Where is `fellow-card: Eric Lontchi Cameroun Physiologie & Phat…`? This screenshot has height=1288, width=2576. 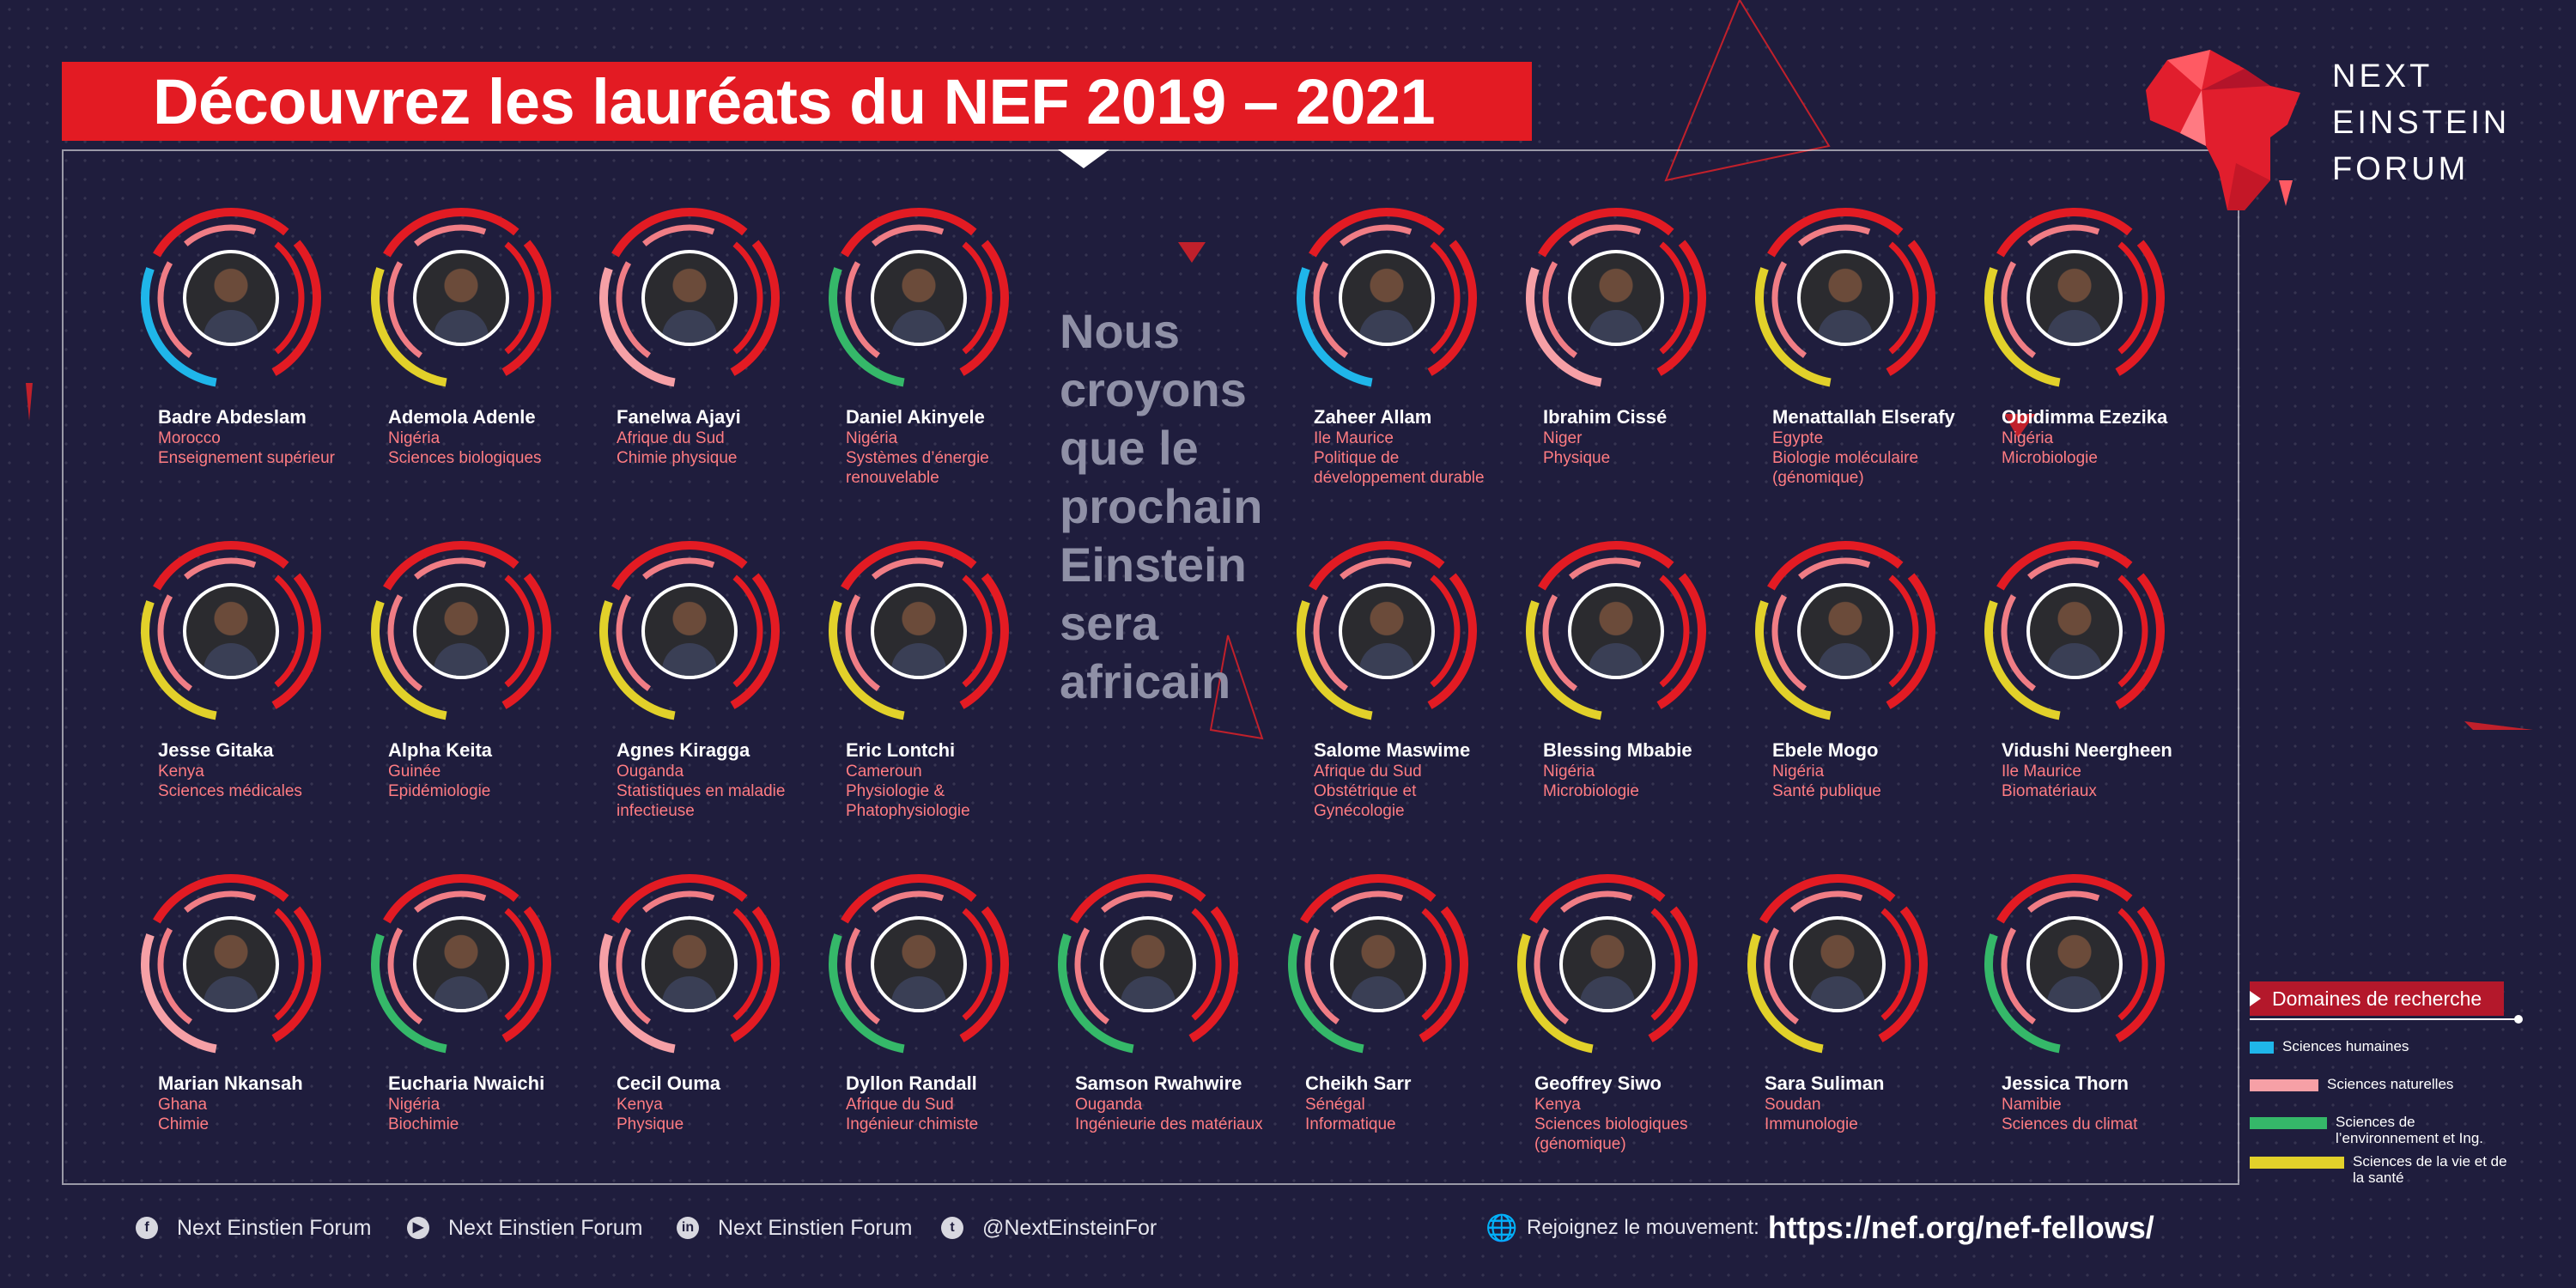
fellow-card: Eric Lontchi Cameroun Physiologie & Phat… is located at coordinates (944, 676).